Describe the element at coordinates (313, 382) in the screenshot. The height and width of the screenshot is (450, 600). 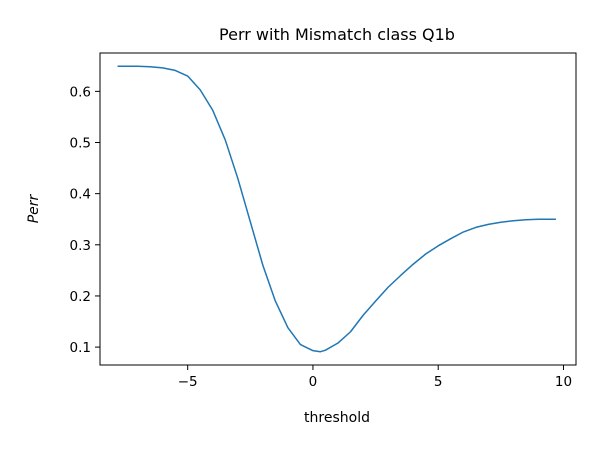
I see `x-tick-label: 0` at that location.